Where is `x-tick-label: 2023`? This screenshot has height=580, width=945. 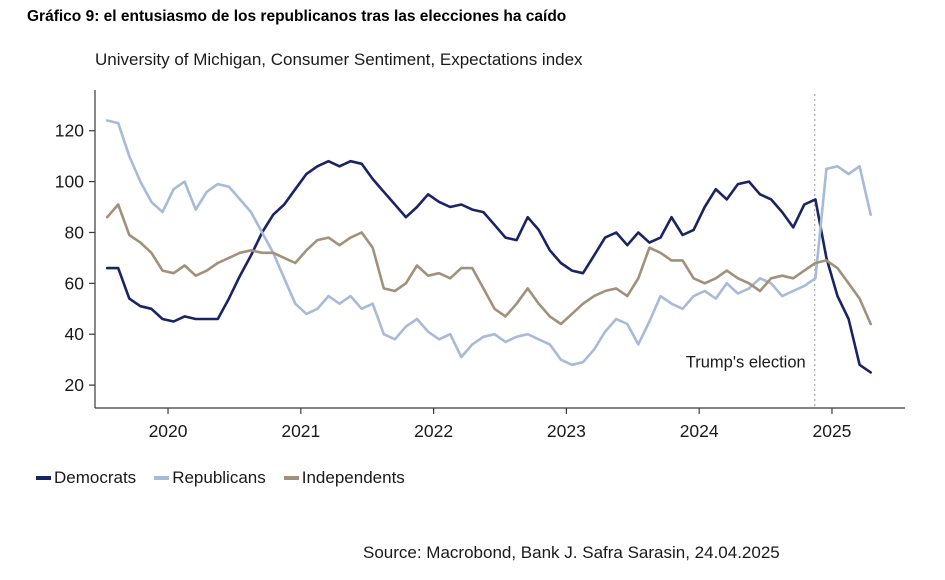
x-tick-label: 2023 is located at coordinates (566, 431).